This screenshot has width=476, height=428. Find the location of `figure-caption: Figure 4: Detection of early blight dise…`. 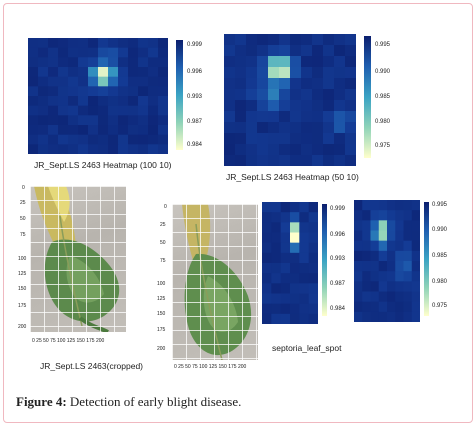

figure-caption: Figure 4: Detection of early blight dise… is located at coordinates (128, 402).